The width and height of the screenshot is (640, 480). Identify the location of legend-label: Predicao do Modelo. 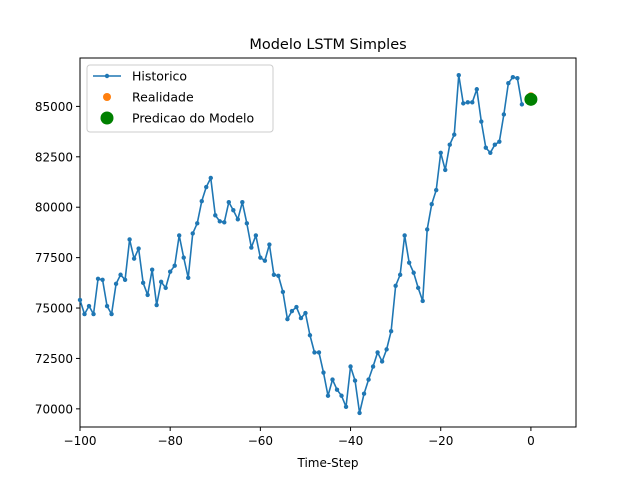
(193, 118).